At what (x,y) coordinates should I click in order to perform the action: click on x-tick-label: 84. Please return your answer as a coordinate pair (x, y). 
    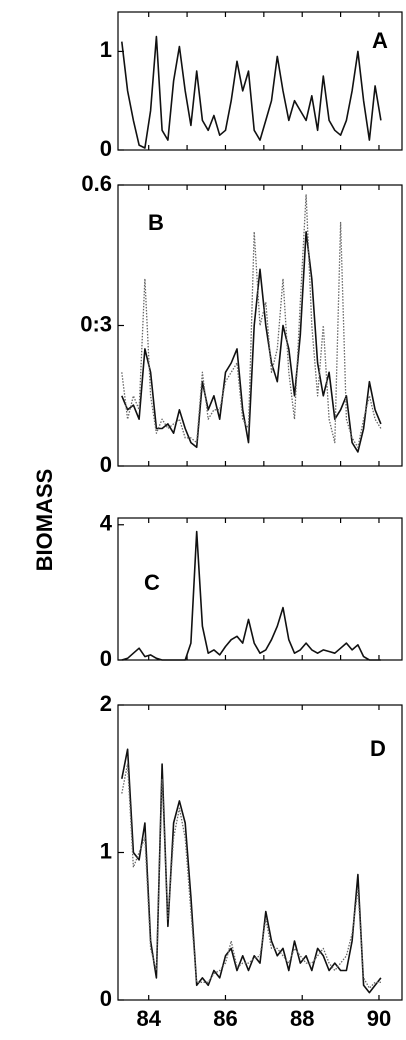
    Looking at the image, I should click on (148, 1018).